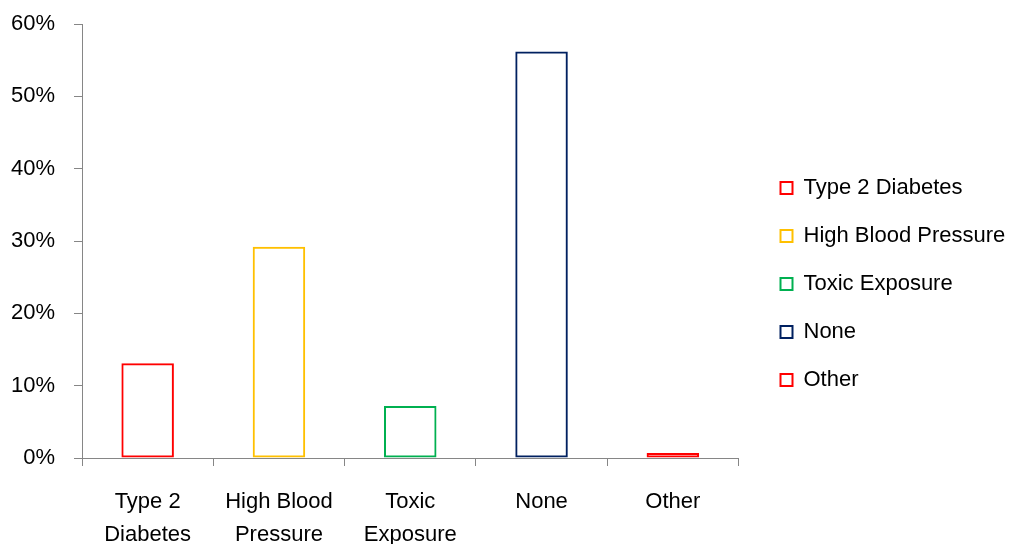  Describe the element at coordinates (878, 283) in the screenshot. I see `legend-label: Toxic Exposure` at that location.